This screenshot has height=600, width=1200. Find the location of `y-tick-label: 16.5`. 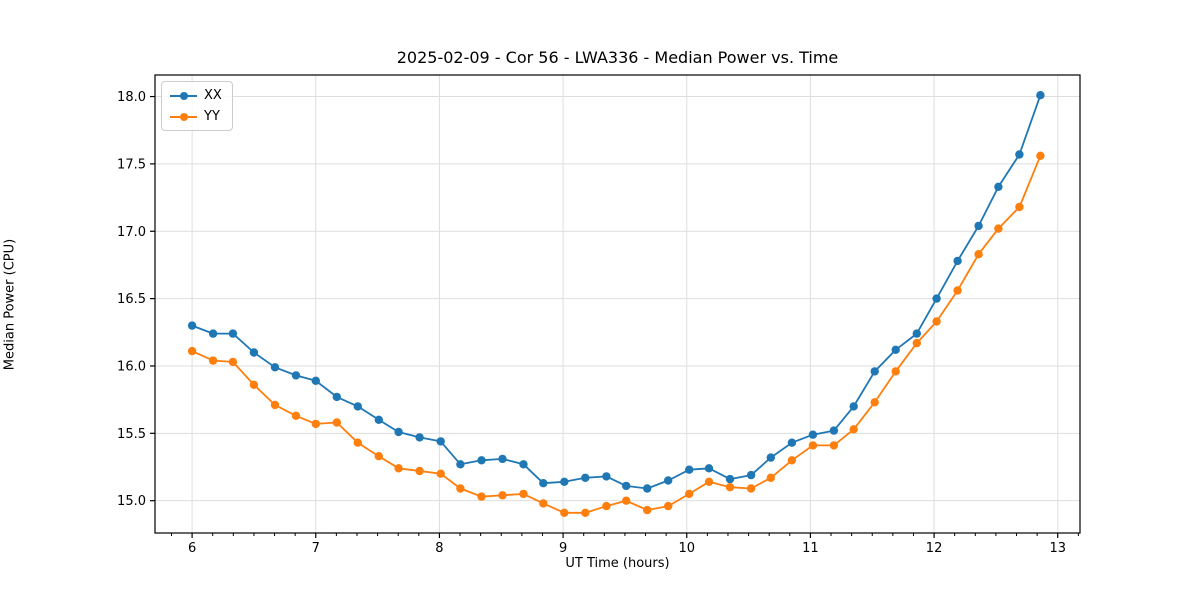

y-tick-label: 16.5 is located at coordinates (131, 299).